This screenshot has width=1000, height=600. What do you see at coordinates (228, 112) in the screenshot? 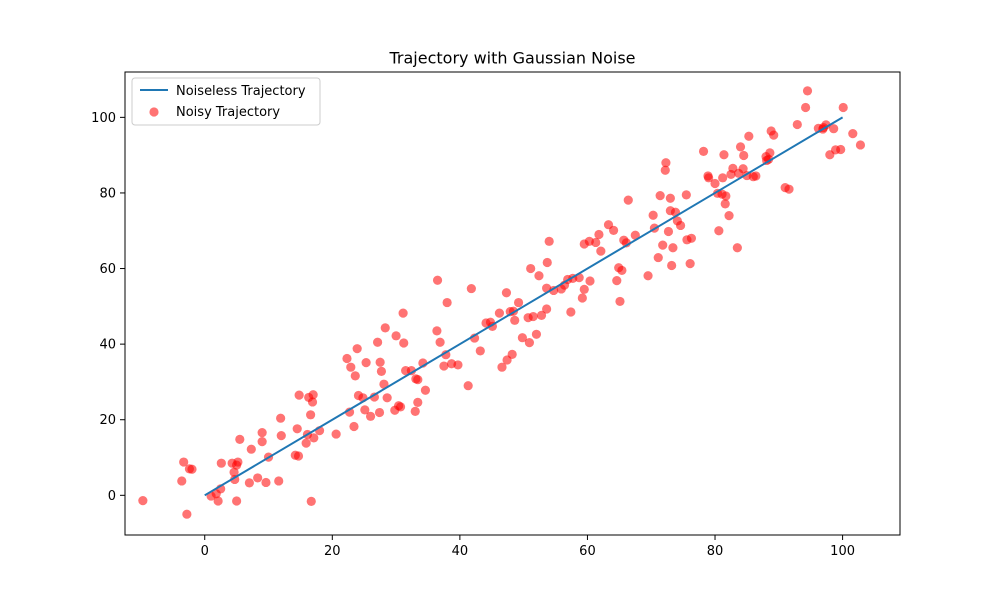
I see `legend-label-noisy: Noisy Trajectory` at bounding box center [228, 112].